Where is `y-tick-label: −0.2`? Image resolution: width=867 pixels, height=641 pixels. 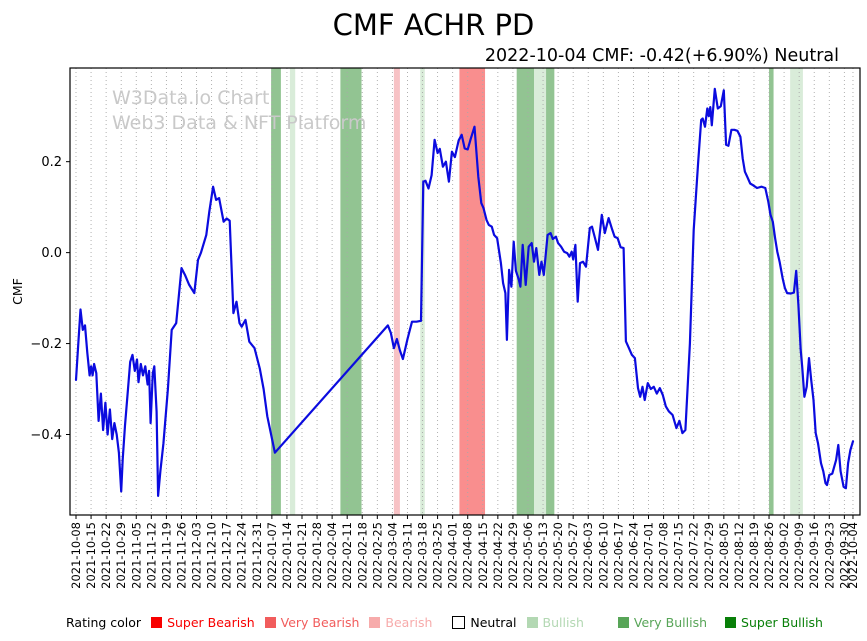 y-tick-label: −0.2 is located at coordinates (46, 344).